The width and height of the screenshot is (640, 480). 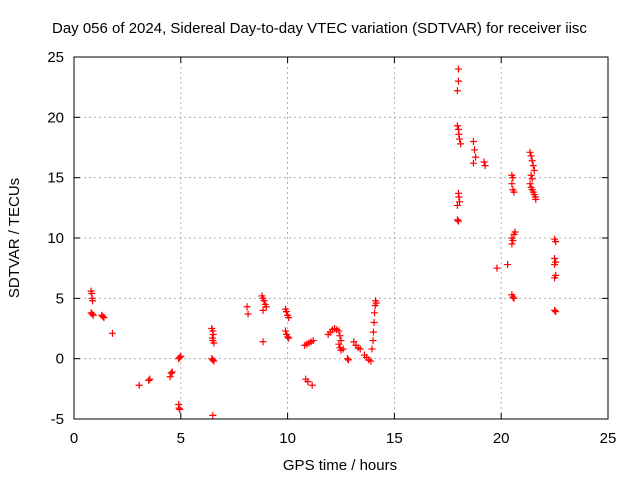 What do you see at coordinates (608, 438) in the screenshot?
I see `x-tick-label: 25` at bounding box center [608, 438].